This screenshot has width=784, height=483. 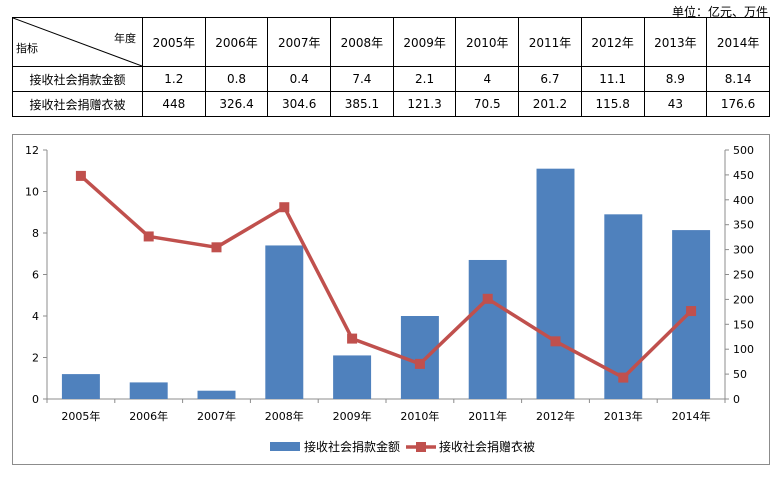 I want to click on row-label: 接收社会捐款金额, so click(x=77, y=79).